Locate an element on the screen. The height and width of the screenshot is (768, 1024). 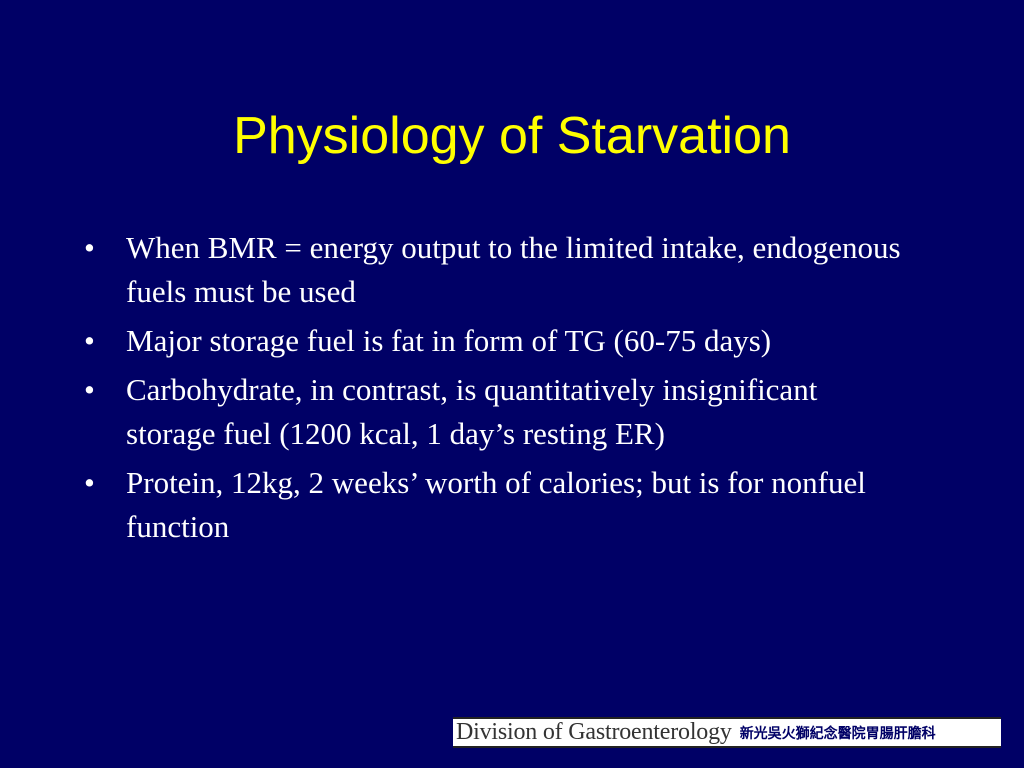
slide-title: Physiology of Starvation is located at coordinates (512, 136).